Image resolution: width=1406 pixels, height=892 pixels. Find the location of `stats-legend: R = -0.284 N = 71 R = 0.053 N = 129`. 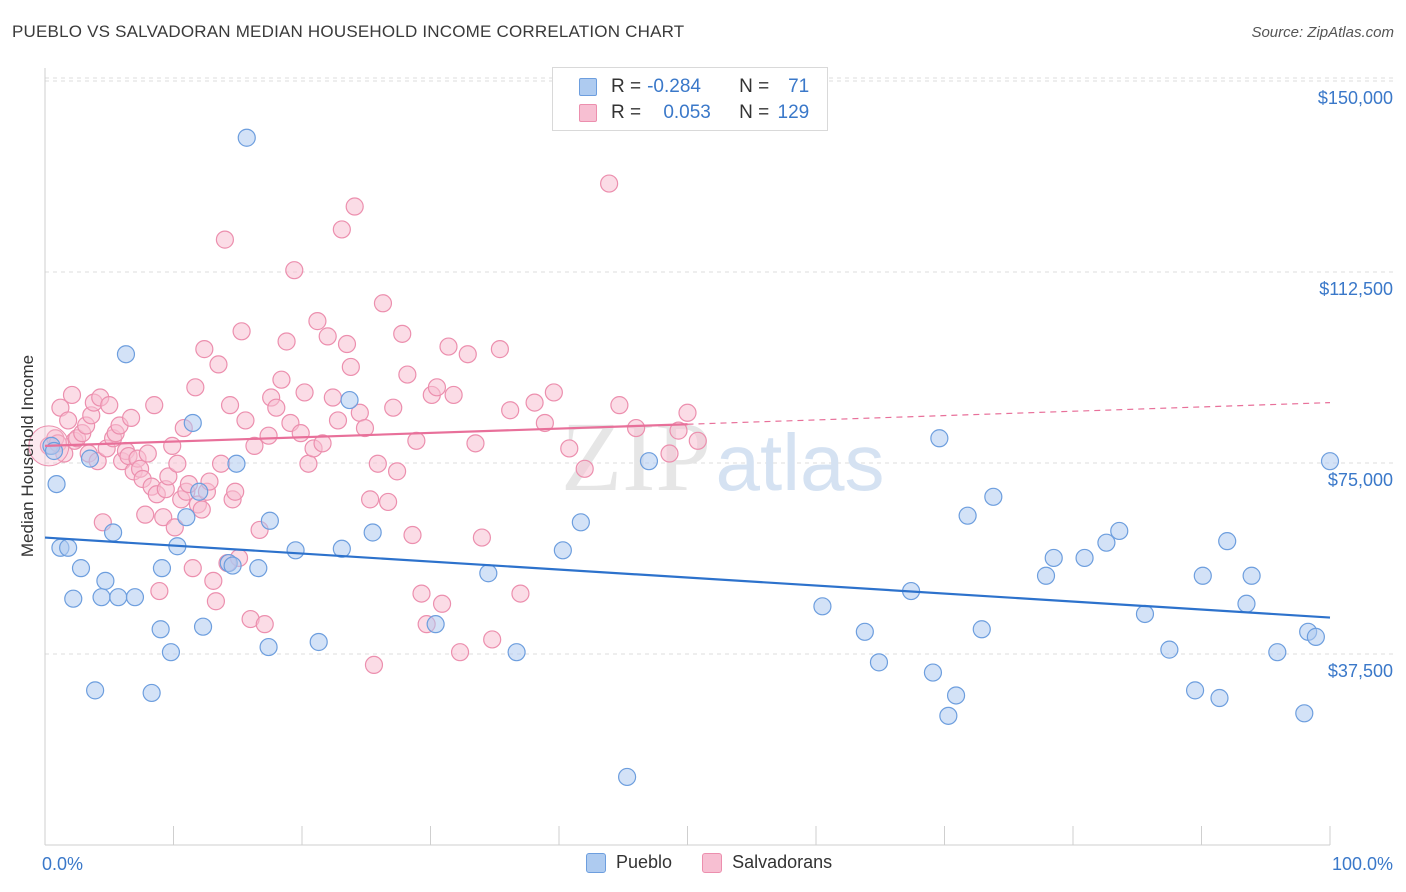

stats-legend: R = -0.284 N = 71 R = 0.053 N = 129 is located at coordinates (690, 99).